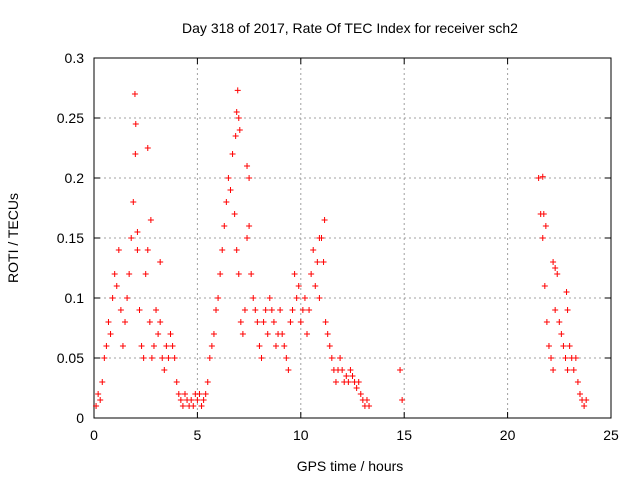  What do you see at coordinates (13, 238) in the screenshot?
I see `y-axis-title: ROTI / TECUs` at bounding box center [13, 238].